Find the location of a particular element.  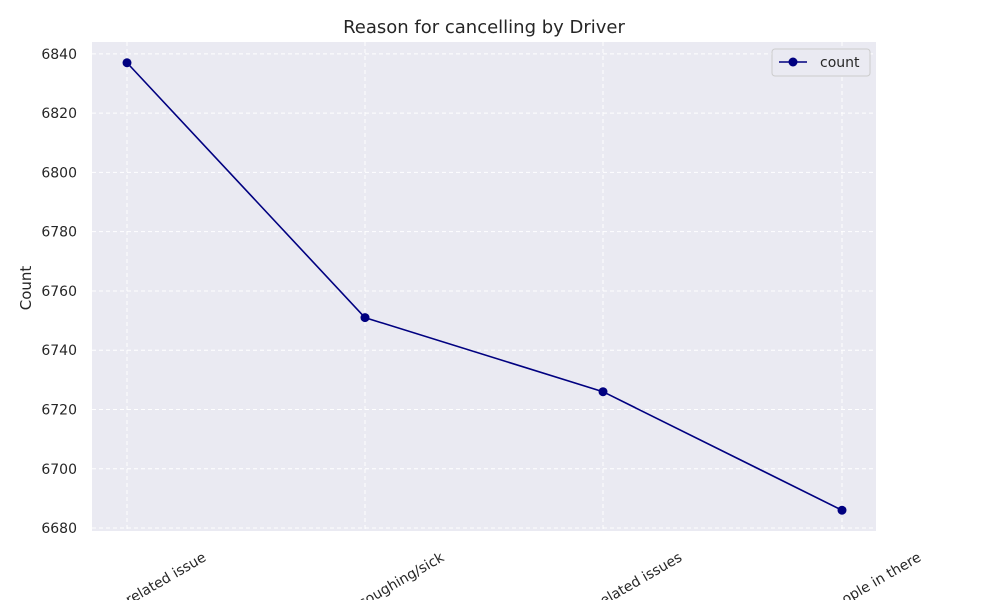

legend-label-count: count is located at coordinates (840, 63).